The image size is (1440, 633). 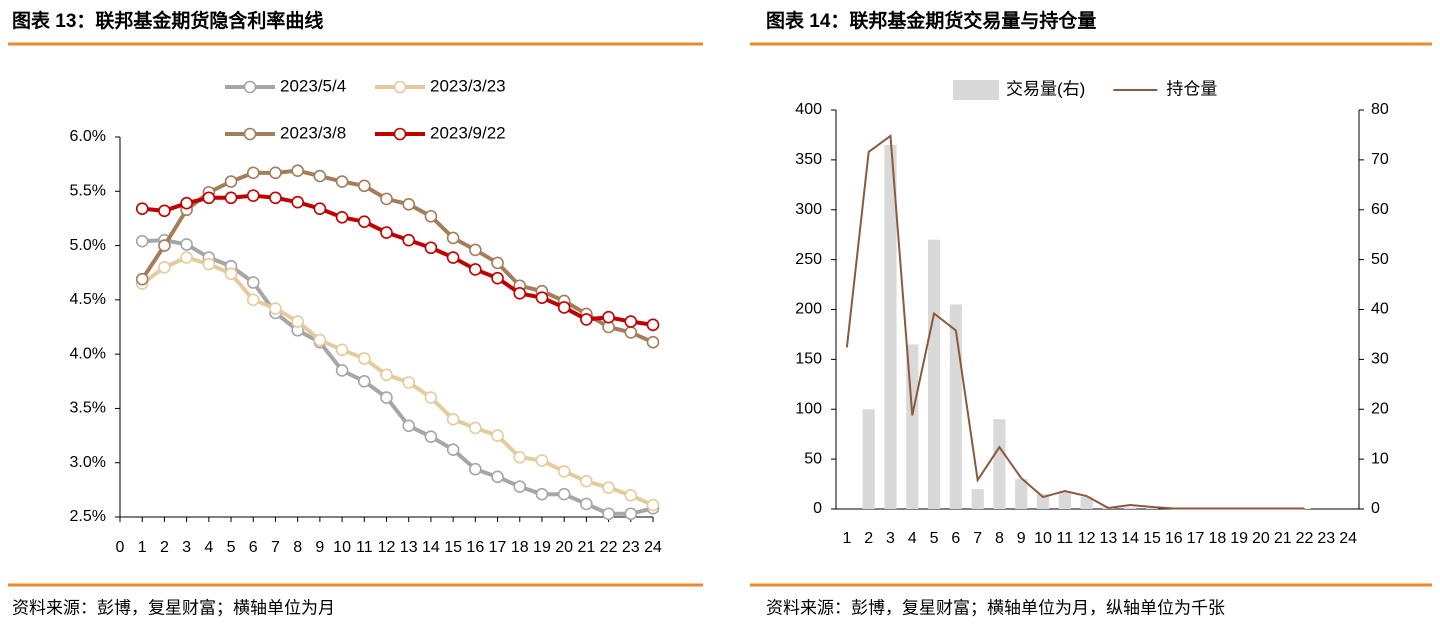 I want to click on x-tick-label: 2, so click(x=868, y=538).